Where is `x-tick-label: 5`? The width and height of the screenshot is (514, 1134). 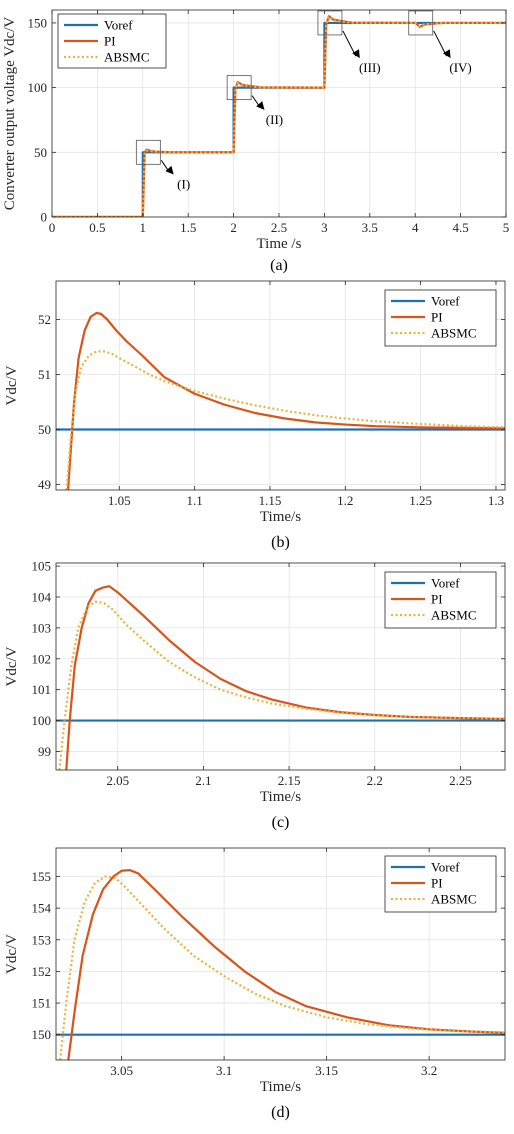 x-tick-label: 5 is located at coordinates (506, 227).